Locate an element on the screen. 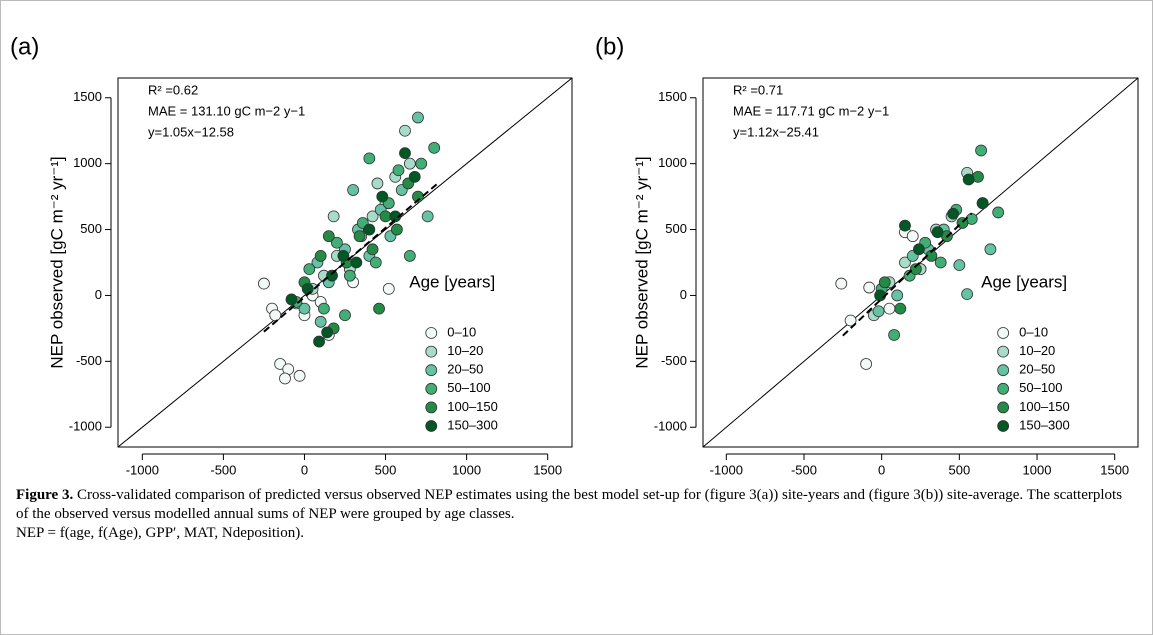  annotation: y=1.12x−25.41 is located at coordinates (776, 131).